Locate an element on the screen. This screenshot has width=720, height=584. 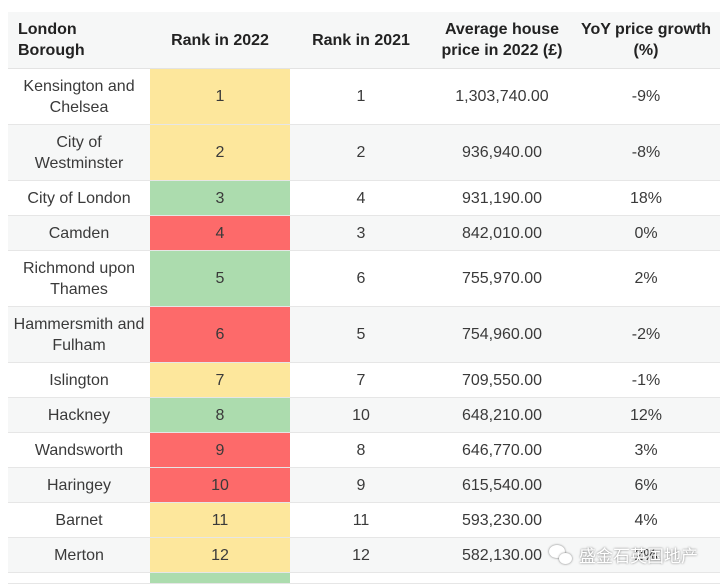
borough-cell: City of Westminster is located at coordinates (79, 152).